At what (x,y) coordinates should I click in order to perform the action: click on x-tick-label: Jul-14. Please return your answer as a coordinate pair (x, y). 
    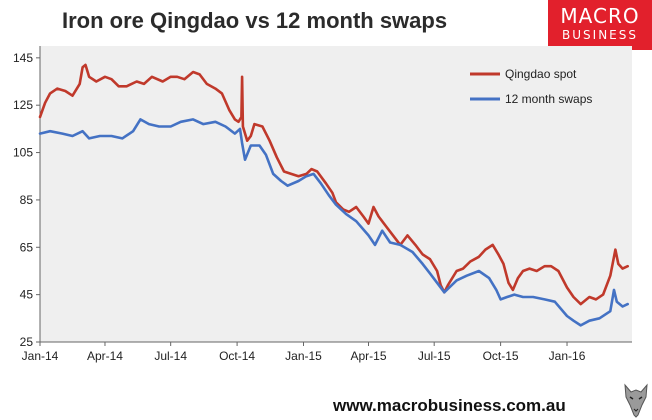
    Looking at the image, I should click on (170, 356).